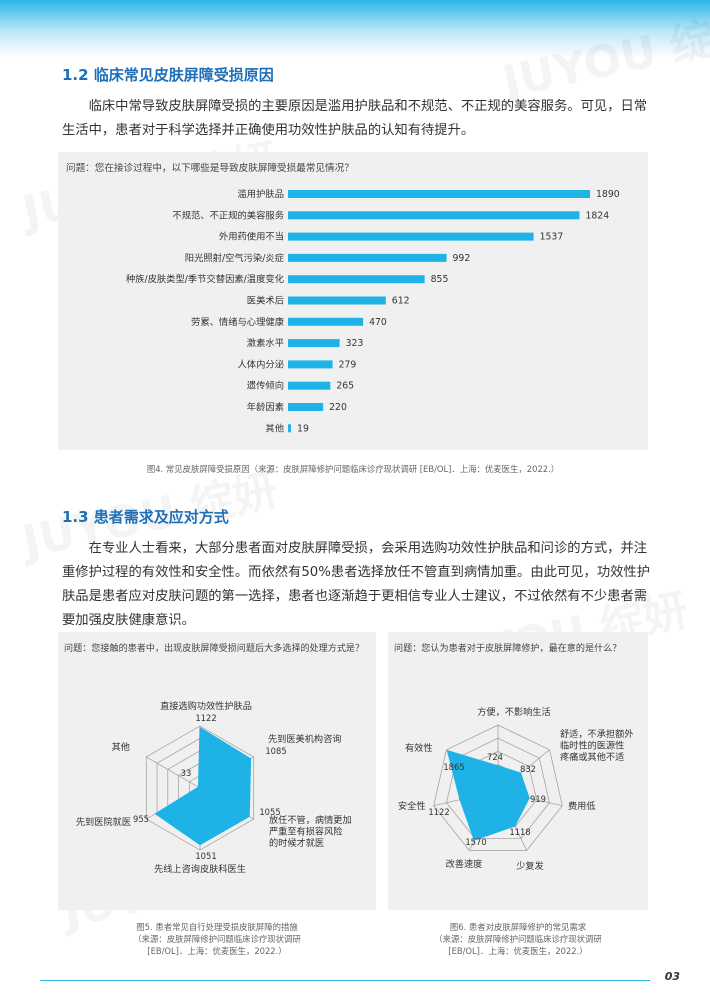  Describe the element at coordinates (582, 806) in the screenshot. I see `radar-category-label: 费用低` at that location.